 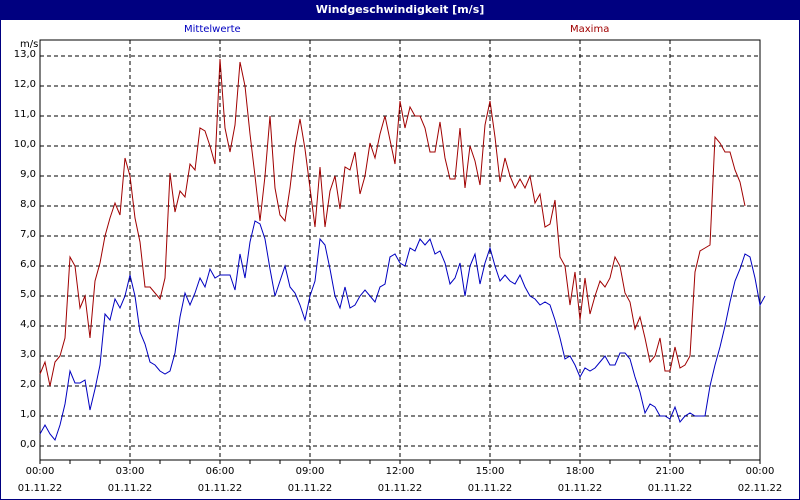 I want to click on chart-title: Windgeschwindigkeit [m/s], so click(x=400, y=10).